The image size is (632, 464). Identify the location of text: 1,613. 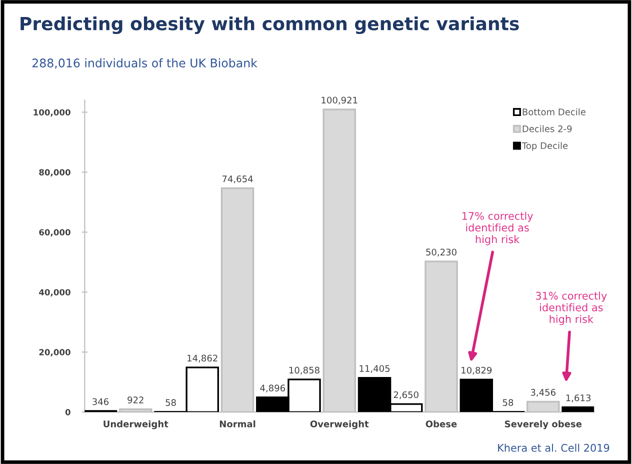
(578, 398).